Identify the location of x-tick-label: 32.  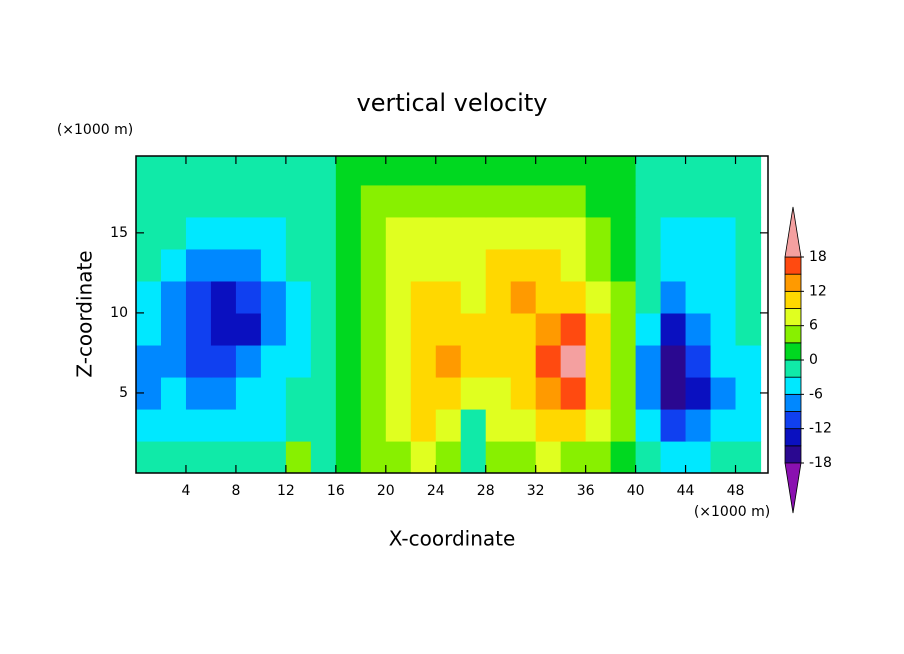
(536, 491).